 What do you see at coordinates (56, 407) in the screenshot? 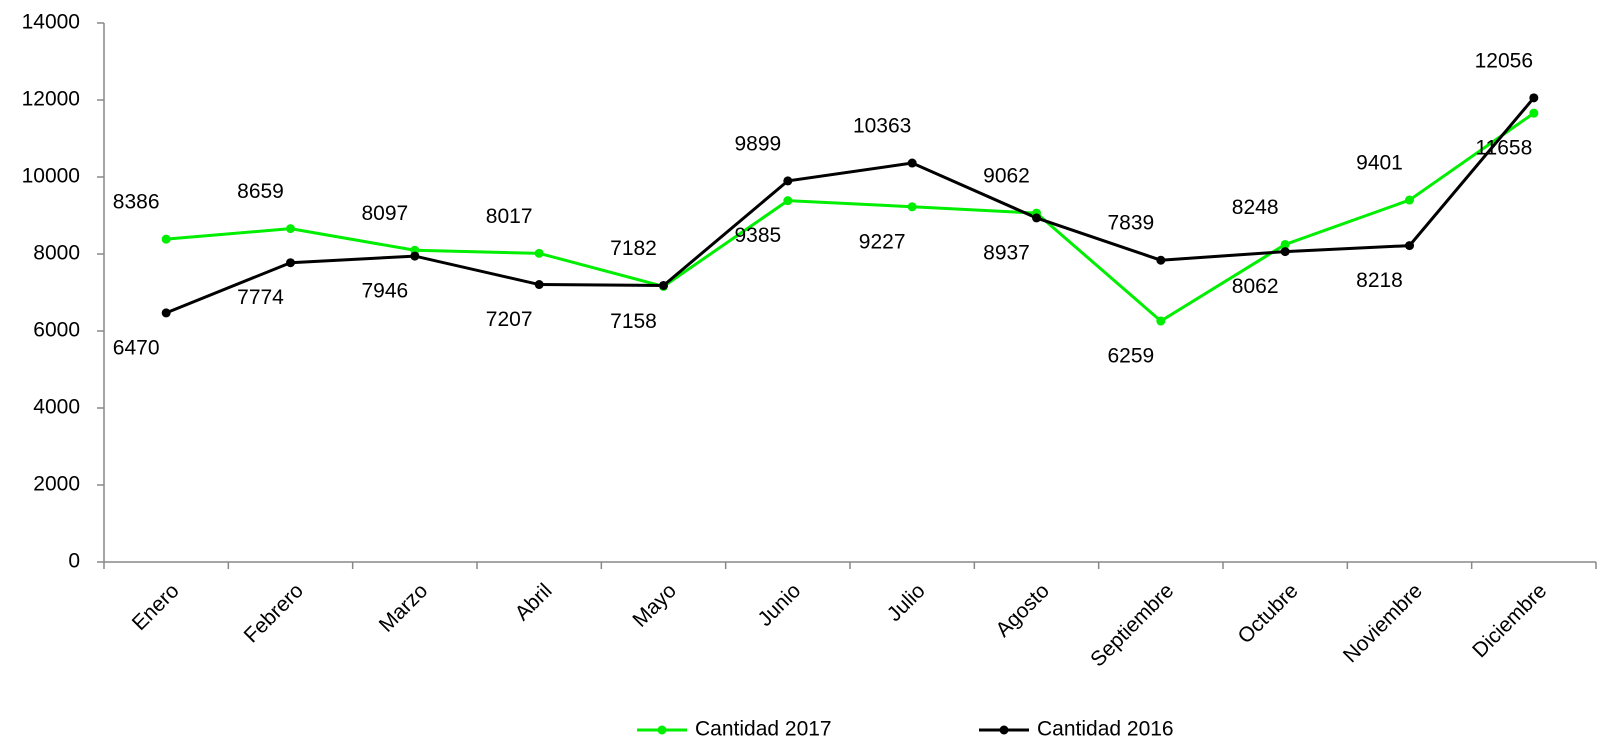
I see `y-tick-label: 4000` at bounding box center [56, 407].